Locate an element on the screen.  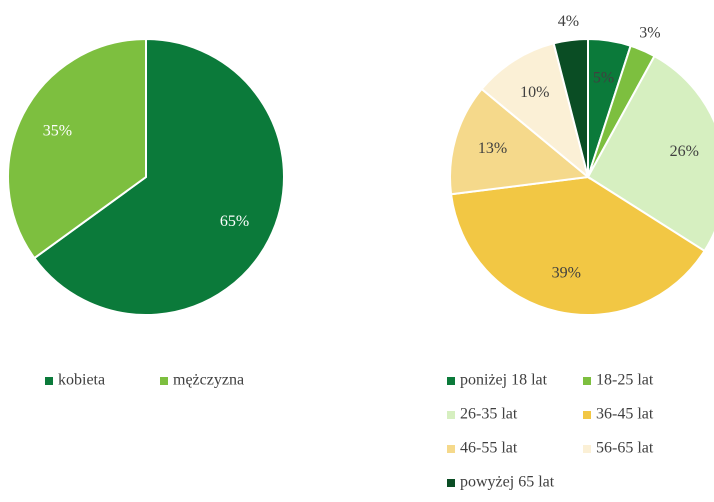
data-label: 39% is located at coordinates (566, 273).